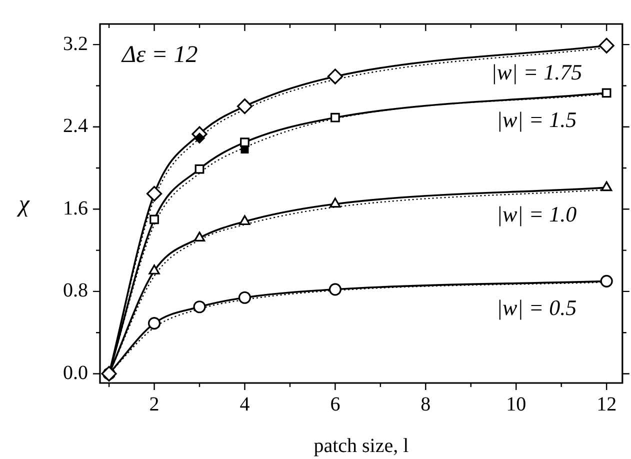  Describe the element at coordinates (75, 126) in the screenshot. I see `y-tick-label: 2.4` at that location.